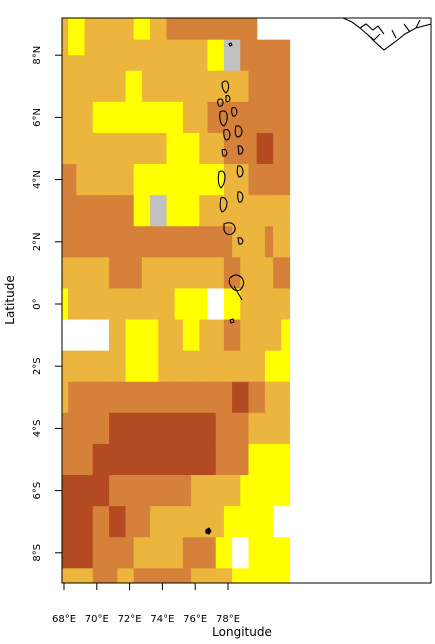 Image resolution: width=435 pixels, height=644 pixels. What do you see at coordinates (228, 619) in the screenshot?
I see `x-tick-label: 78°E` at bounding box center [228, 619].